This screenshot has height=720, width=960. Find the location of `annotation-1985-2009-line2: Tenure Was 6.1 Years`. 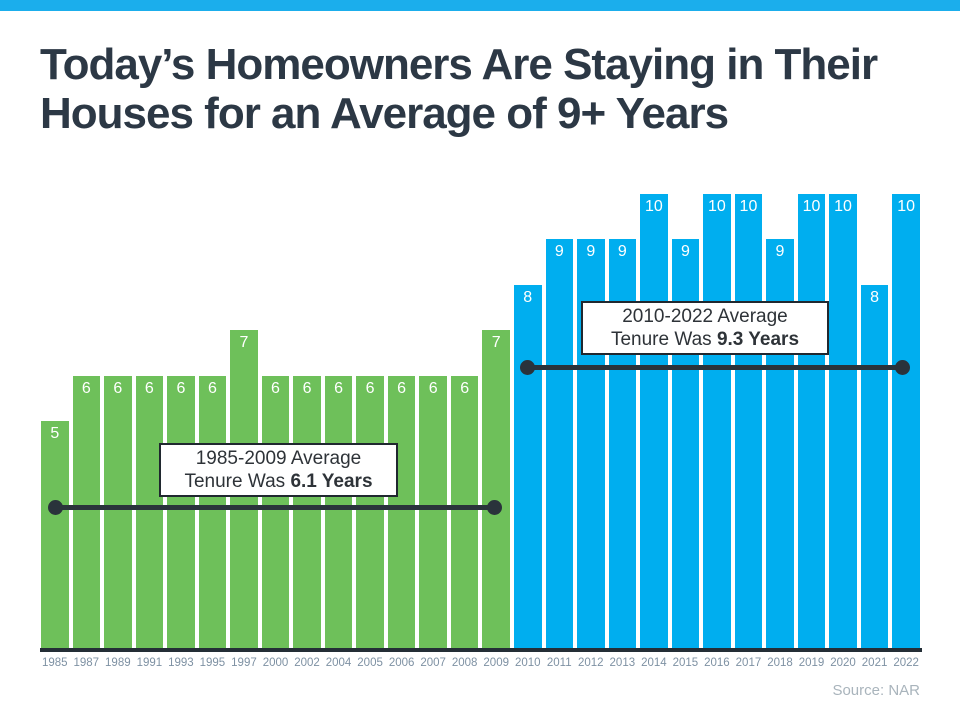

annotation-1985-2009-line2: Tenure Was 6.1 Years is located at coordinates (278, 481).